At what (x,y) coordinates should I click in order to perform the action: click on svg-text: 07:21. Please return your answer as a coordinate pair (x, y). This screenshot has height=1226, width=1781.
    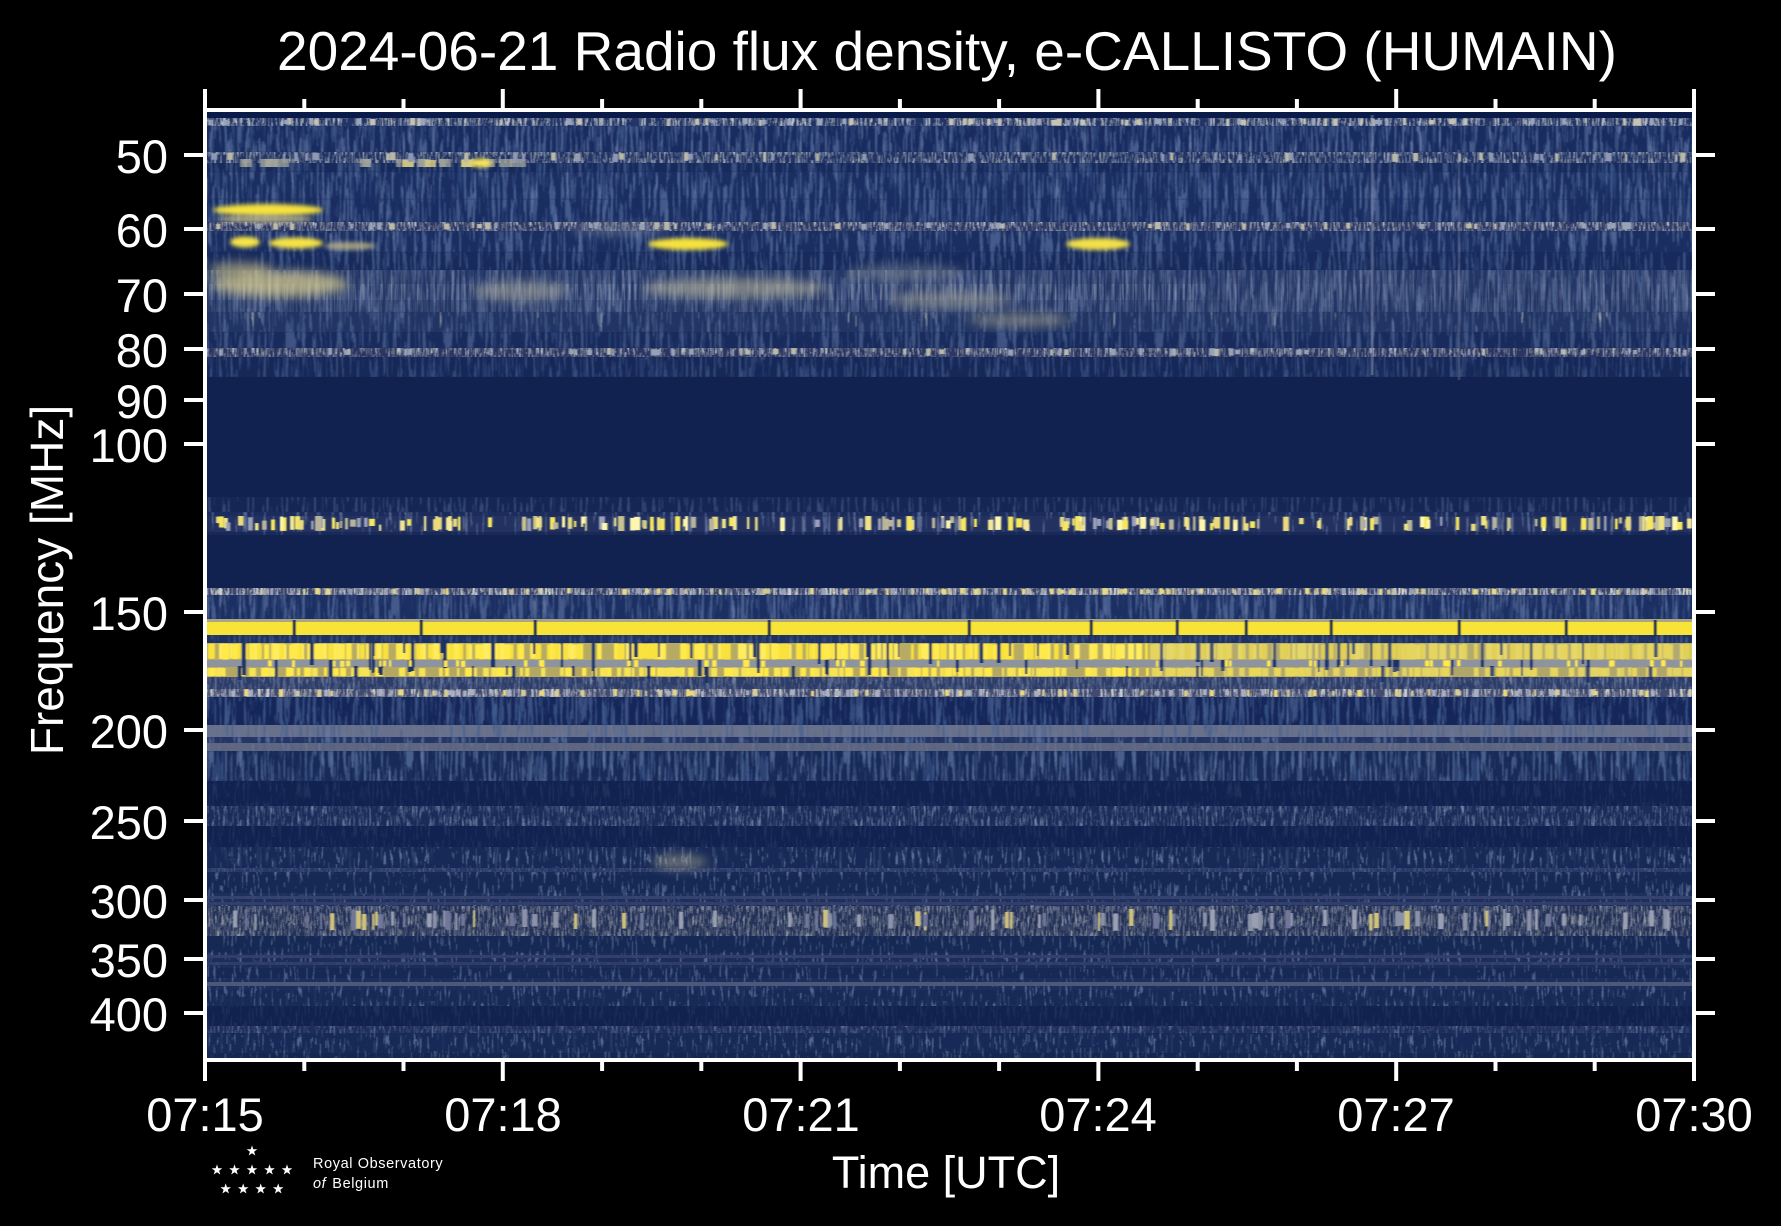
    Looking at the image, I should click on (801, 1114).